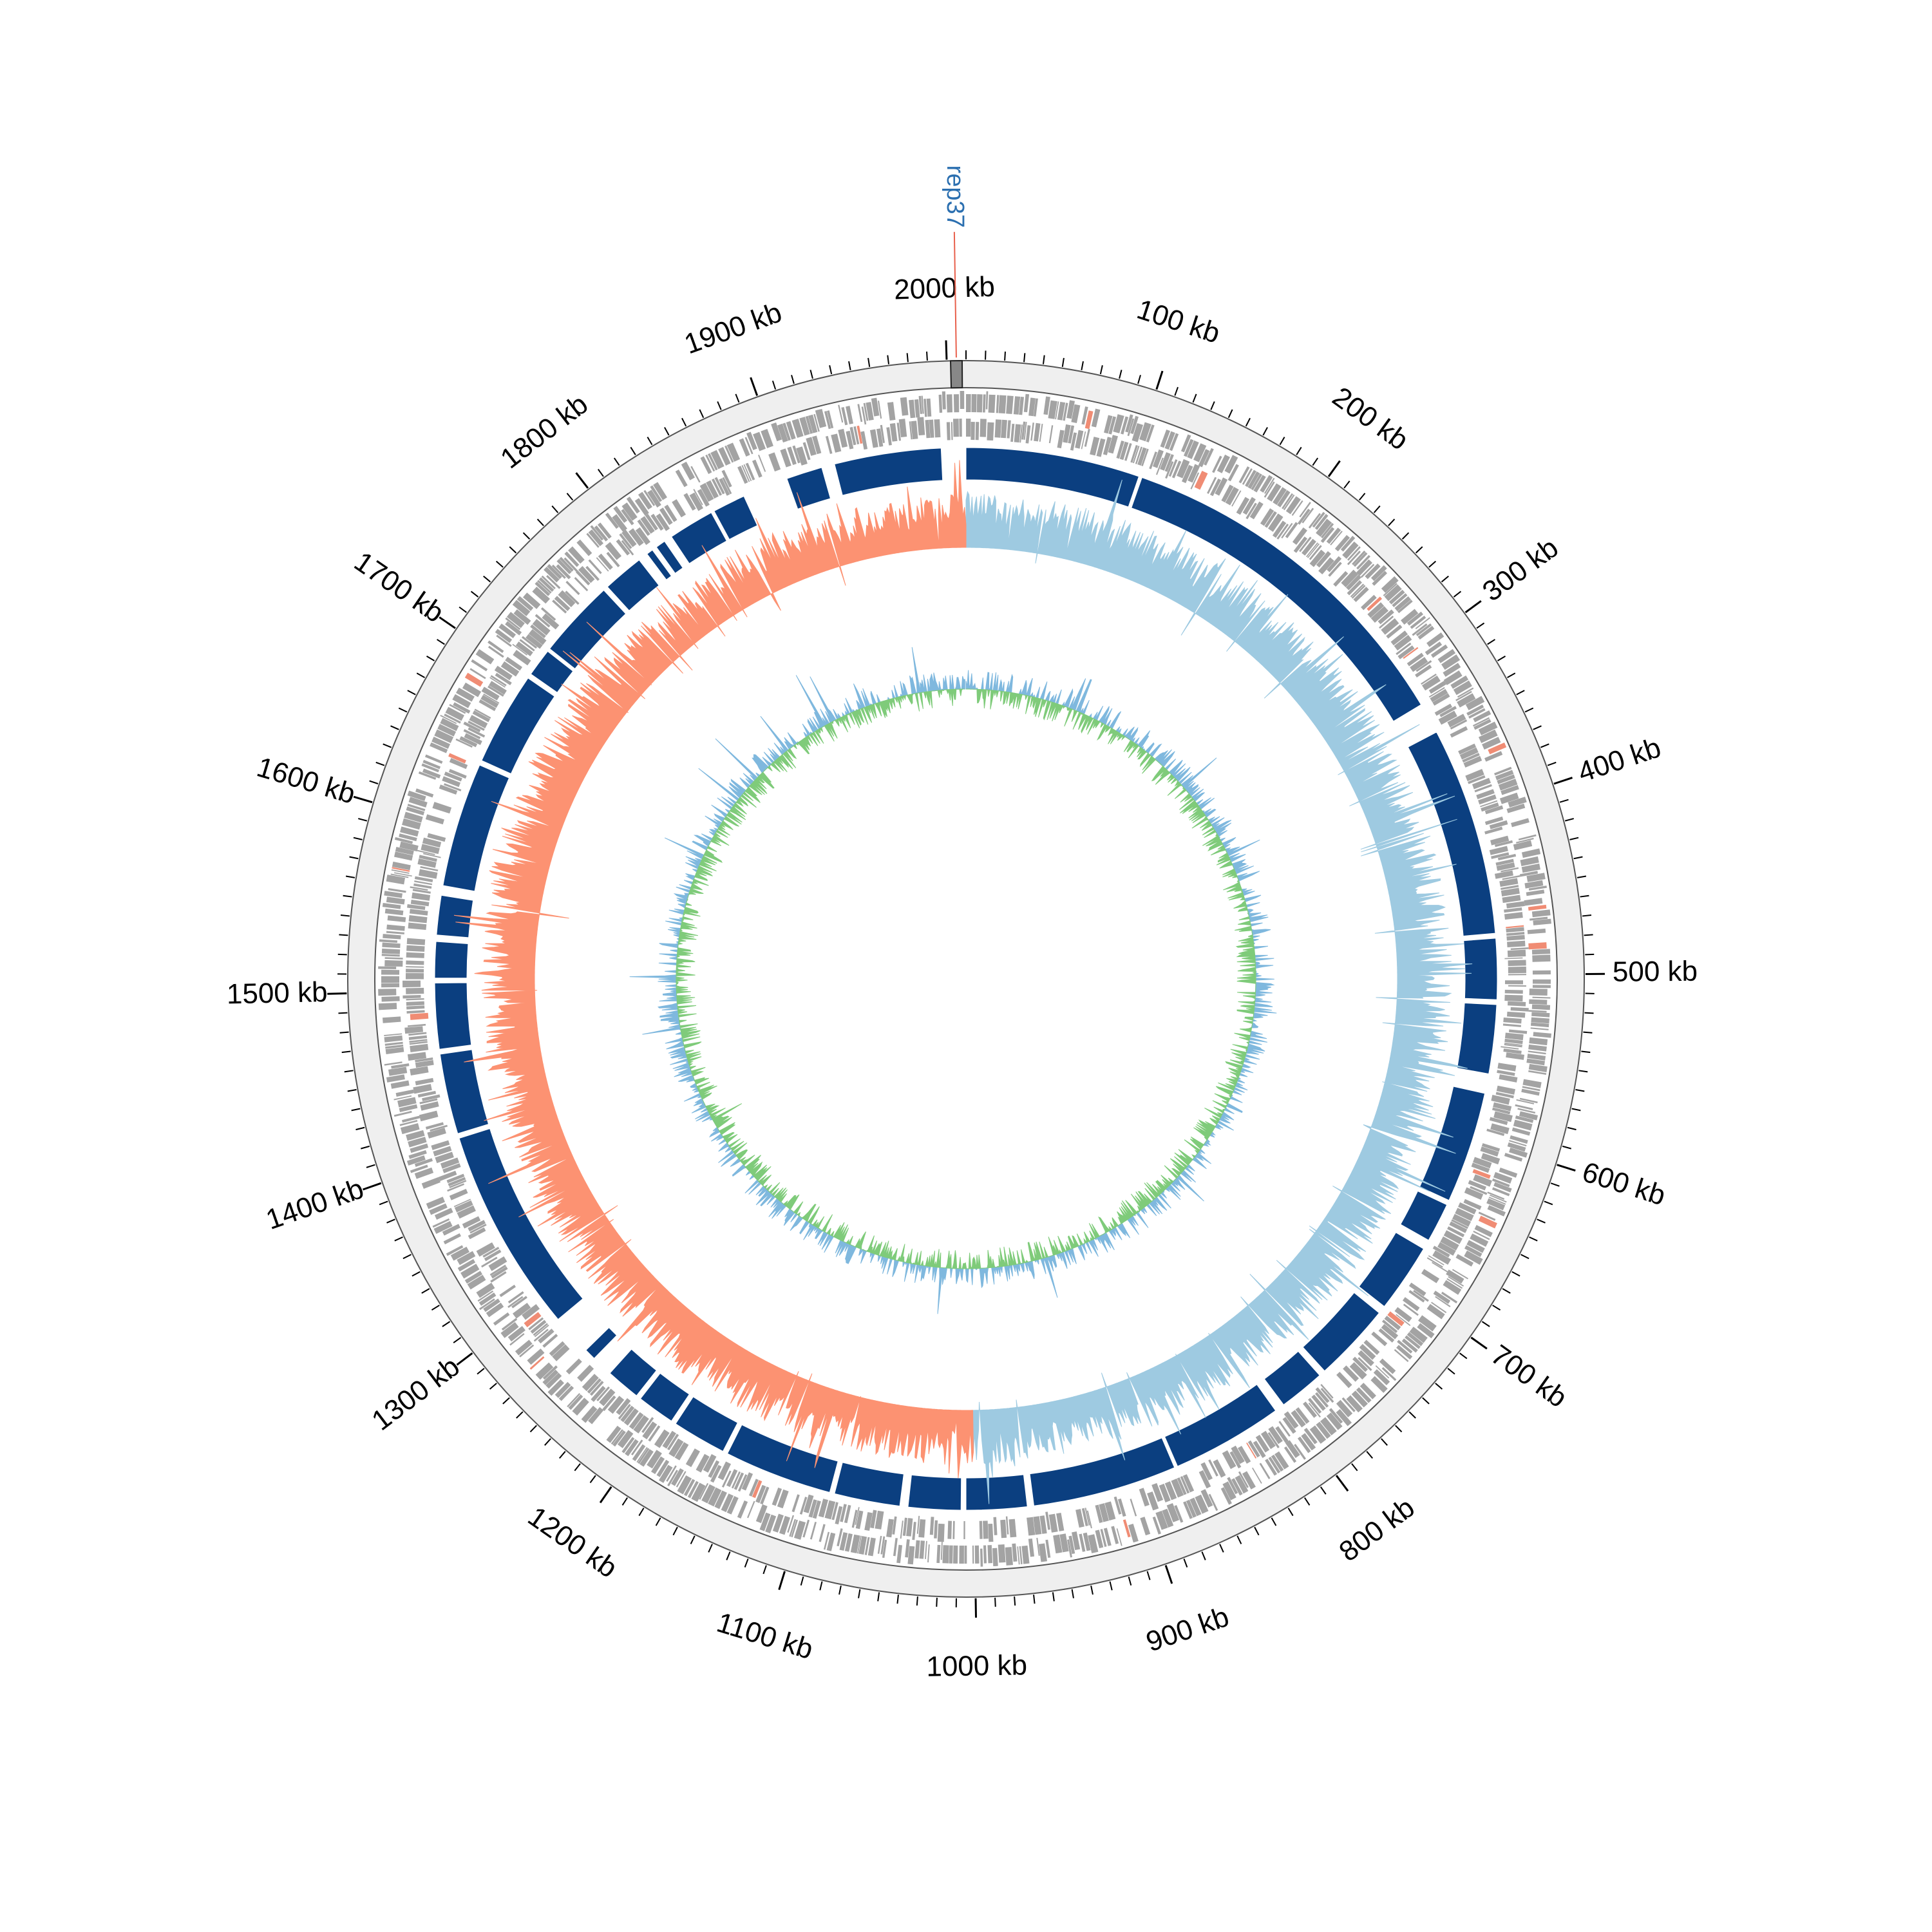  Describe the element at coordinates (315, 1204) in the screenshot. I see `tick-label: 1400 kb` at that location.